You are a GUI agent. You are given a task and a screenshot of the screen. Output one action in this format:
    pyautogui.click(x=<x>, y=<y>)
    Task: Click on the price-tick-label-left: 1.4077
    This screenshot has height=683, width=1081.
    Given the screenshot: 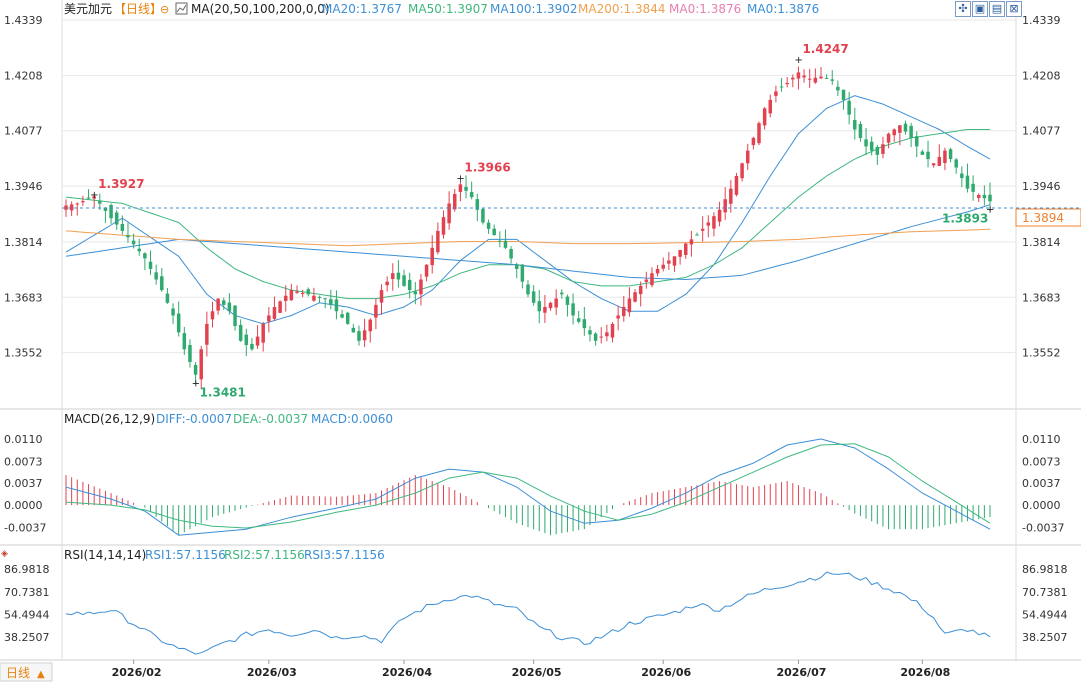 What is the action you would take?
    pyautogui.click(x=23, y=131)
    